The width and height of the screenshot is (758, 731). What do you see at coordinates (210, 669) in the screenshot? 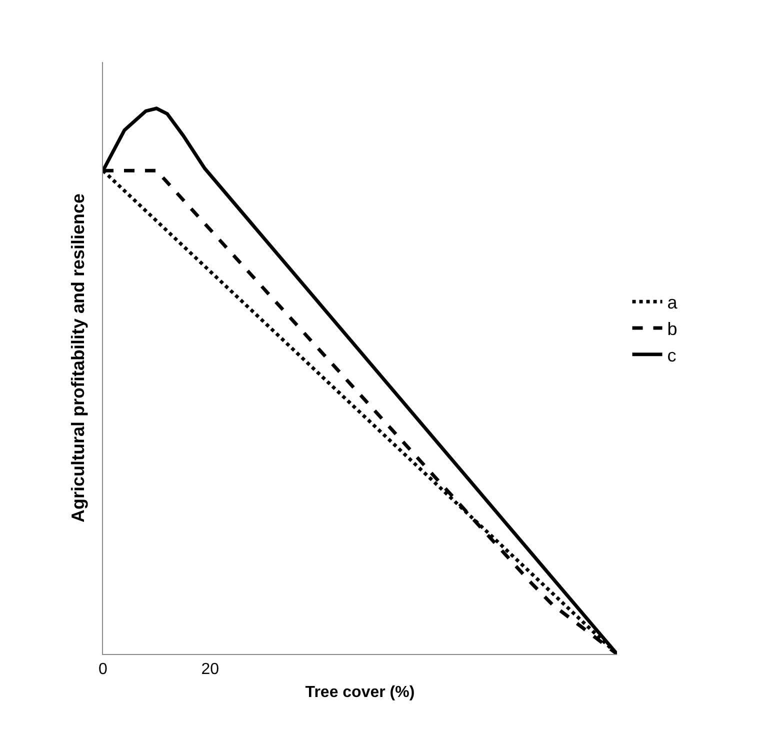
I see `x-tick-label: 20` at bounding box center [210, 669].